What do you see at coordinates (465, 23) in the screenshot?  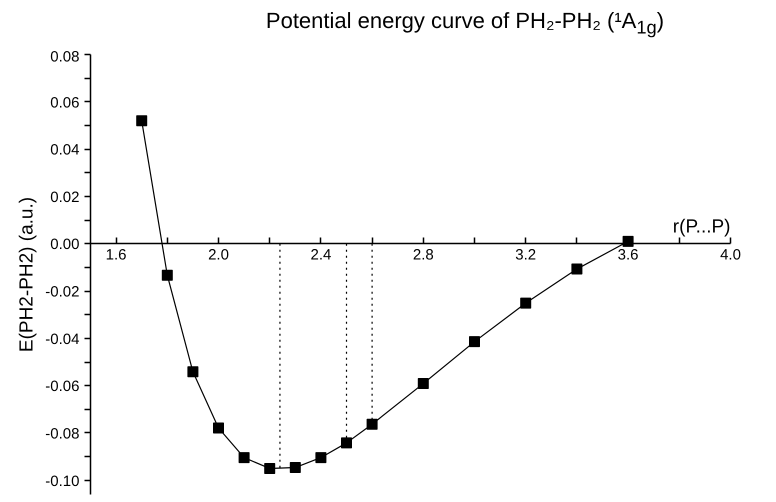 I see `chart-title: Potential energy curve of PH₂-PH₂ (¹A$_{1g}$)` at bounding box center [465, 23].